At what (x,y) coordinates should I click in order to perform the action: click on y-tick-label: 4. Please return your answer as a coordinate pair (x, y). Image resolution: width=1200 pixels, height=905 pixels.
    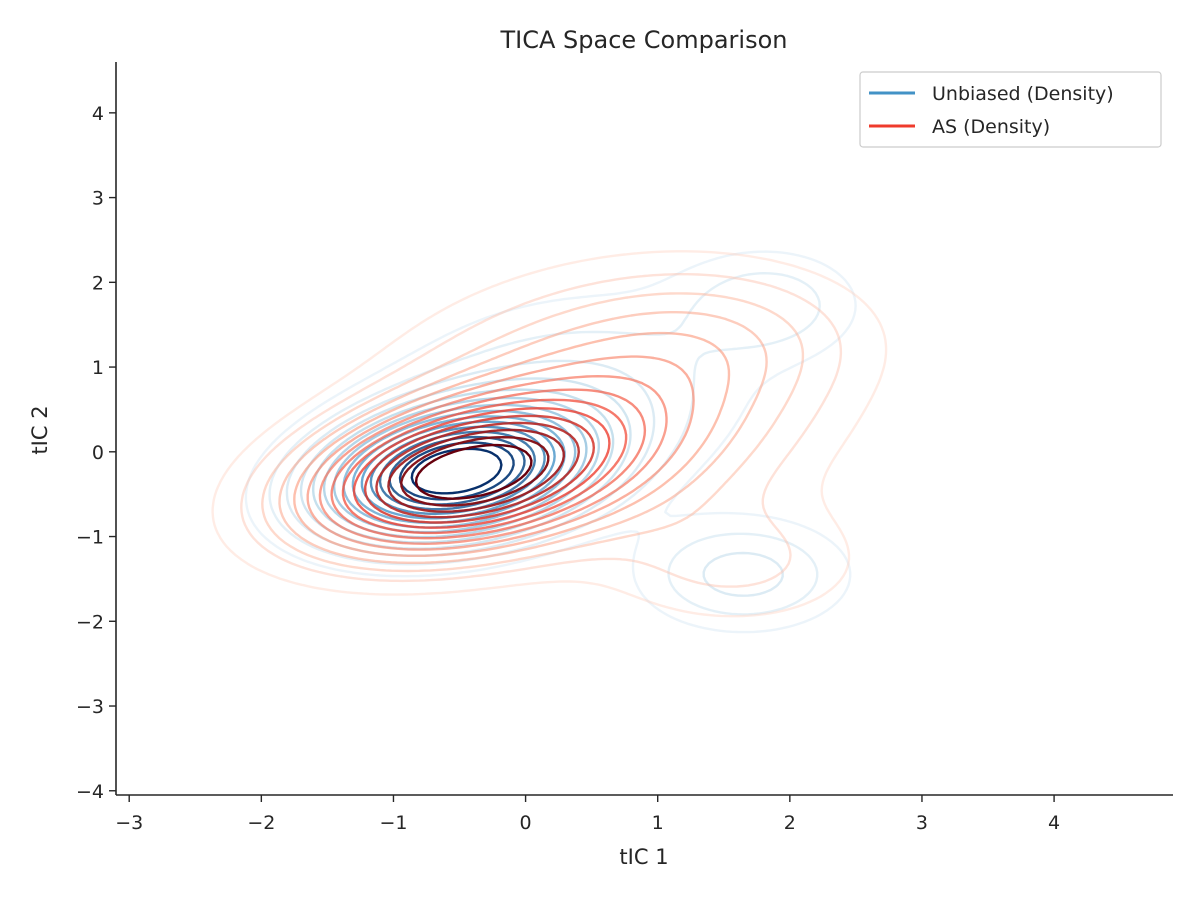
    Looking at the image, I should click on (98, 114).